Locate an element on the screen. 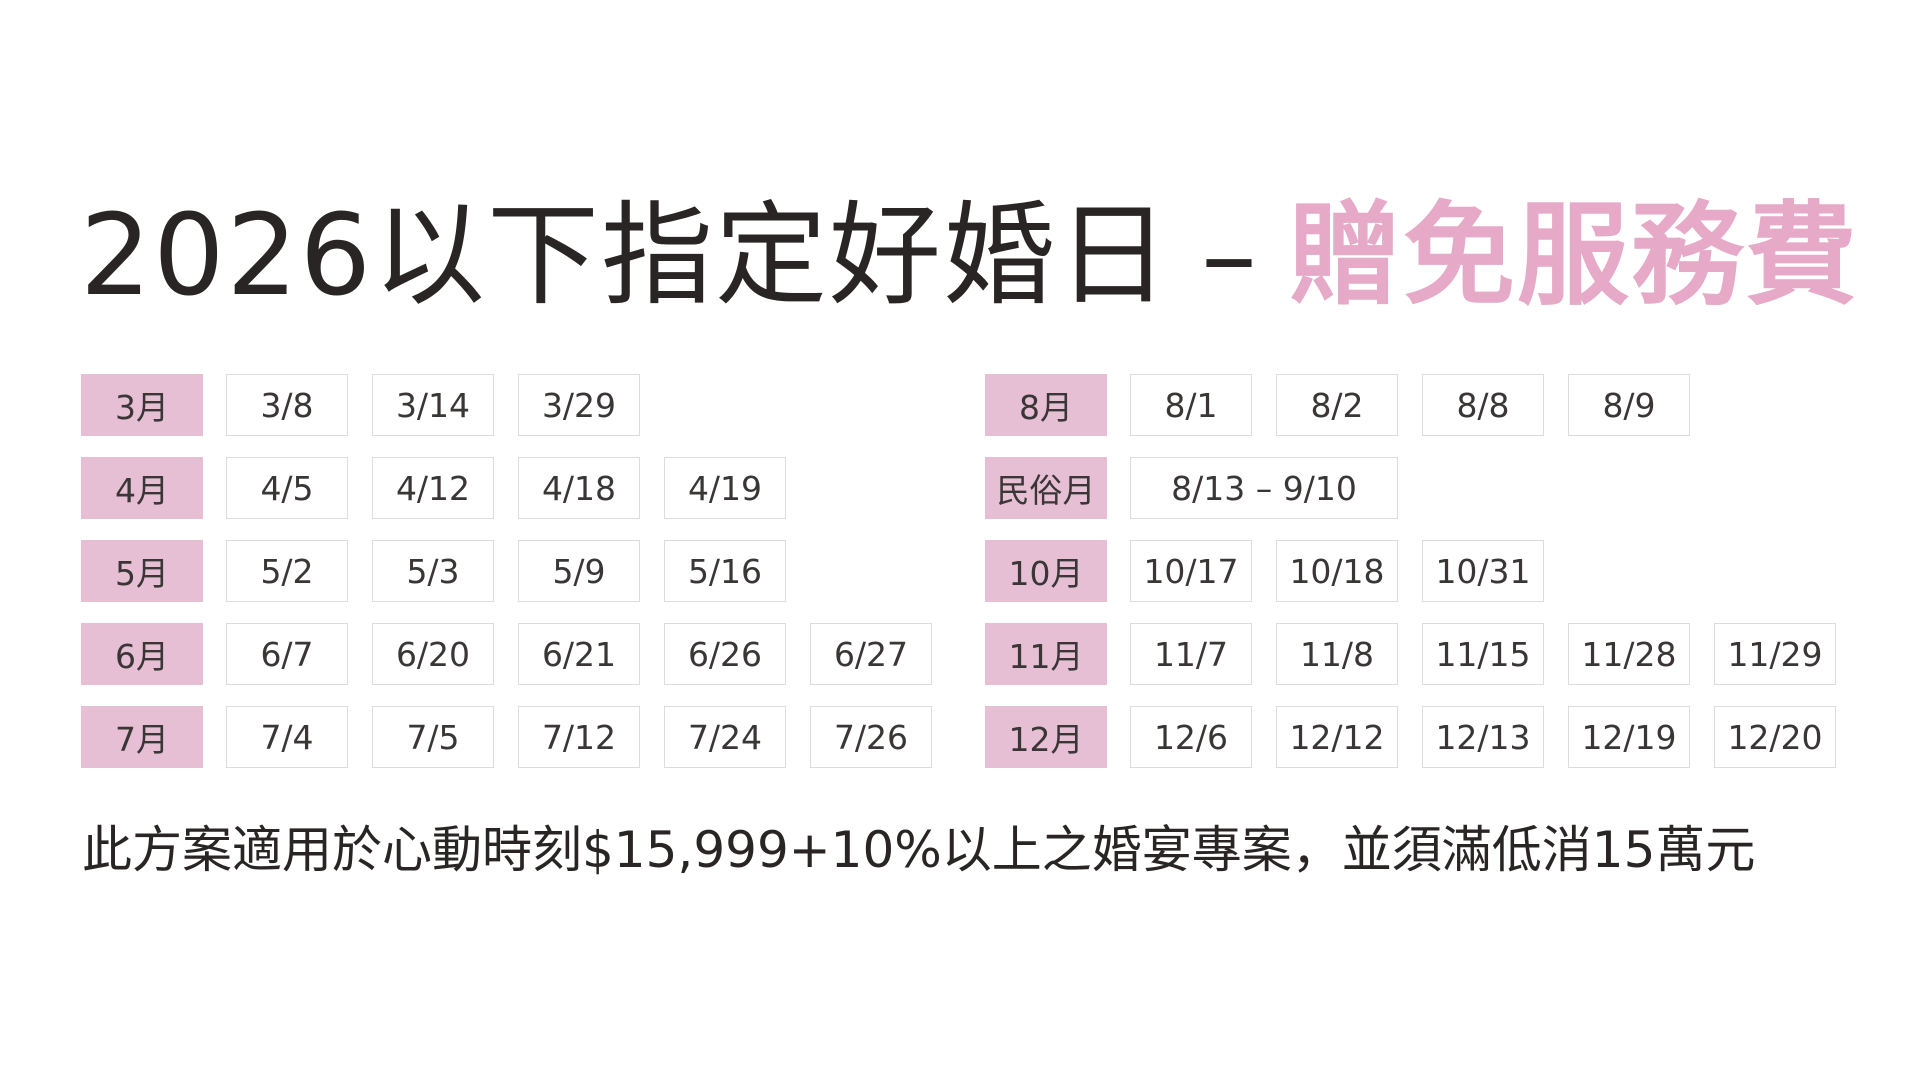 The image size is (1920, 1080). date-cell: 12/6 is located at coordinates (1191, 737).